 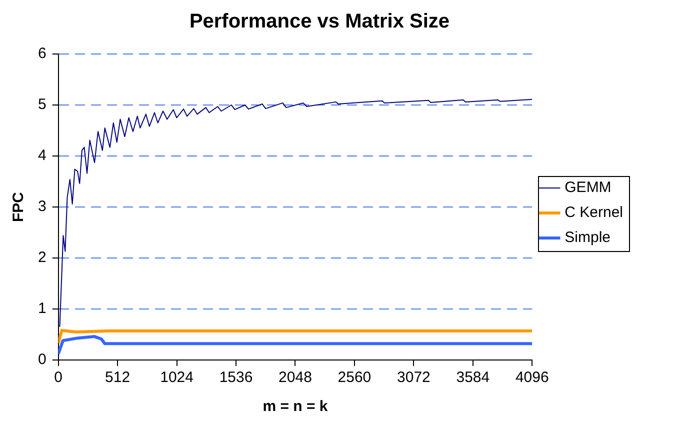 I want to click on y-tick-label: 6, so click(x=42, y=53).